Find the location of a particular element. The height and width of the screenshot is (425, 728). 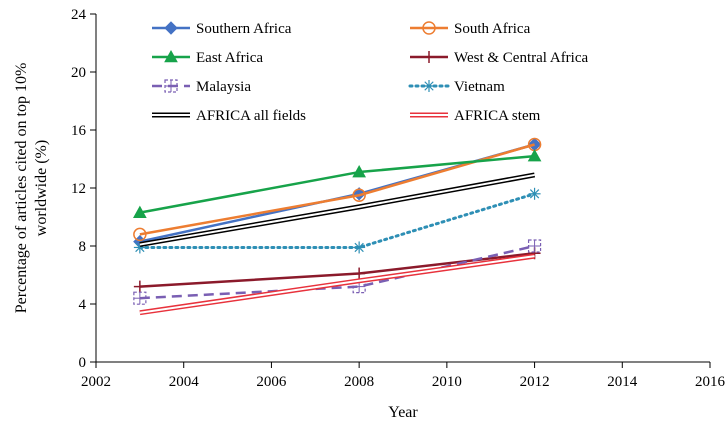

x-tick-label: 2014 is located at coordinates (622, 382).